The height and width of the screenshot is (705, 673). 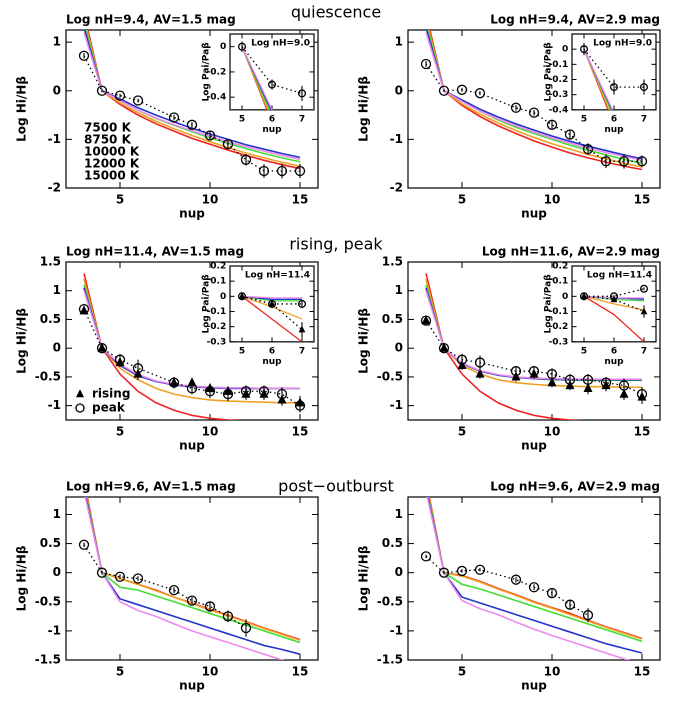 What do you see at coordinates (552, 672) in the screenshot?
I see `x-tick-label: 10` at bounding box center [552, 672].